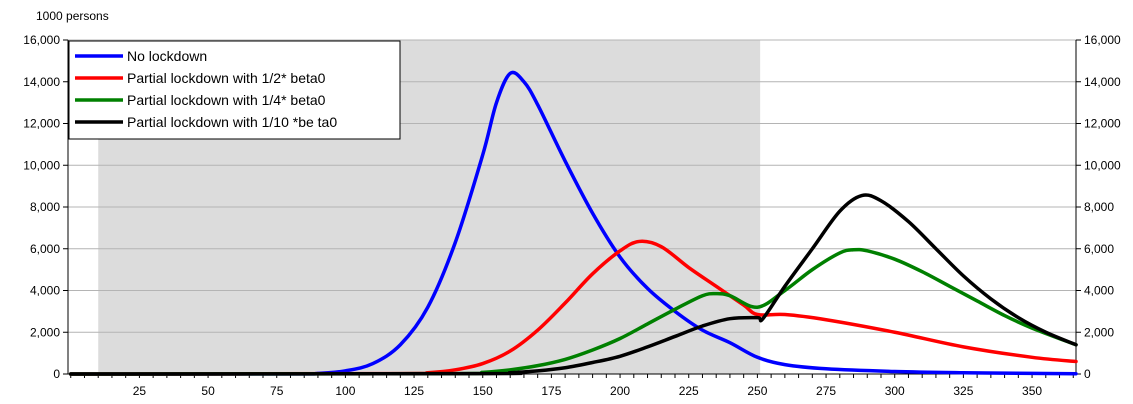  What do you see at coordinates (208, 391) in the screenshot?
I see `x-tick-label: 50` at bounding box center [208, 391].